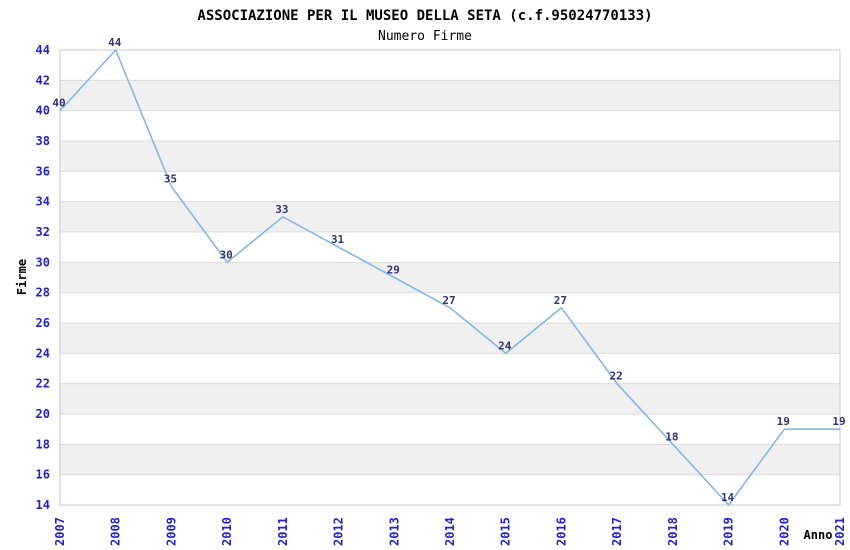 This screenshot has height=550, width=850. I want to click on y-tick-label: 36, so click(43, 171).